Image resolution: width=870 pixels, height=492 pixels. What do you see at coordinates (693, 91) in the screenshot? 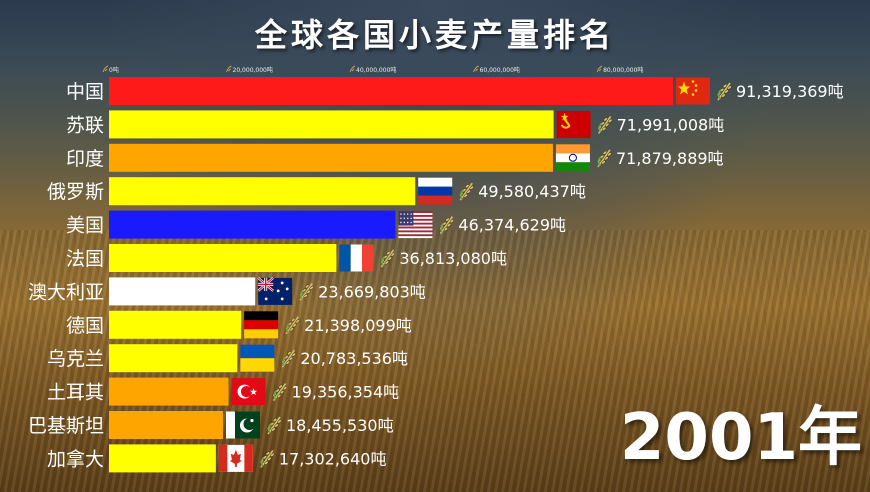
I see `china-flag` at bounding box center [693, 91].